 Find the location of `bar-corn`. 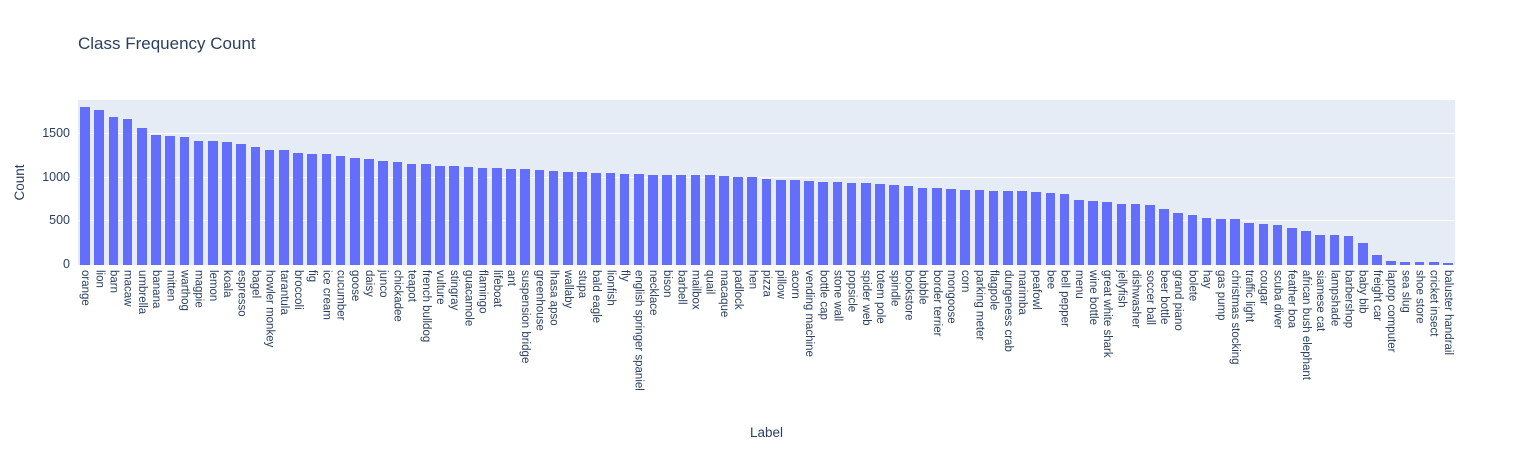

bar-corn is located at coordinates (965, 227).